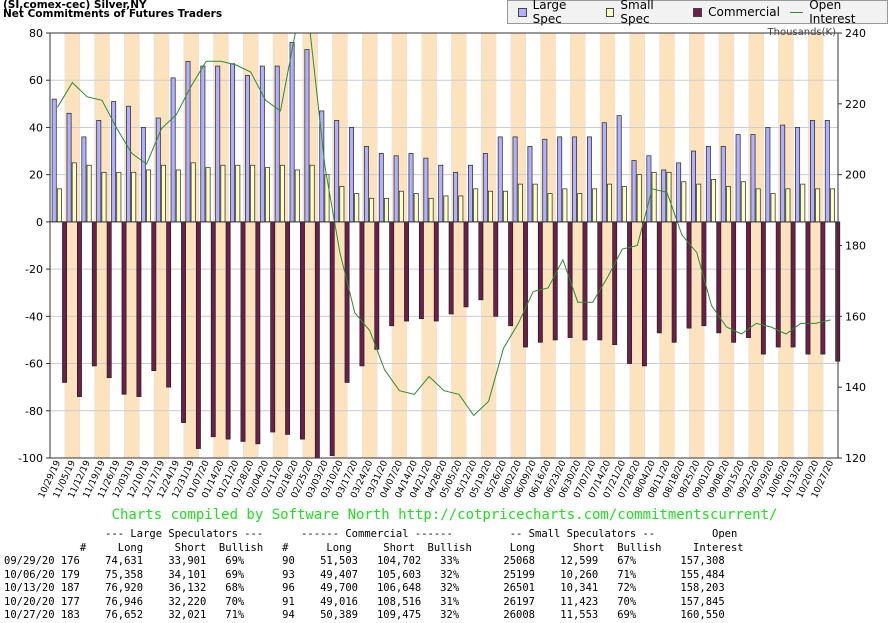 The image size is (889, 623). I want to click on legend-item-large-spec: Large Spec, so click(557, 13).